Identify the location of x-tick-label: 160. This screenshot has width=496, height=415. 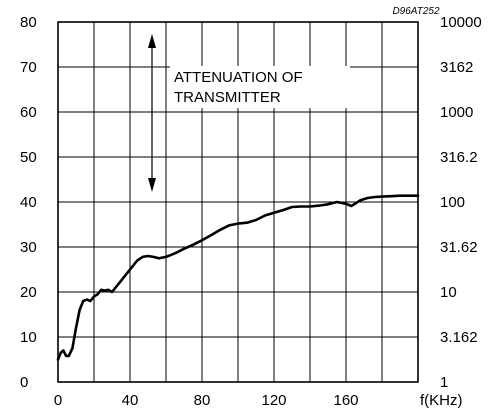
(345, 400).